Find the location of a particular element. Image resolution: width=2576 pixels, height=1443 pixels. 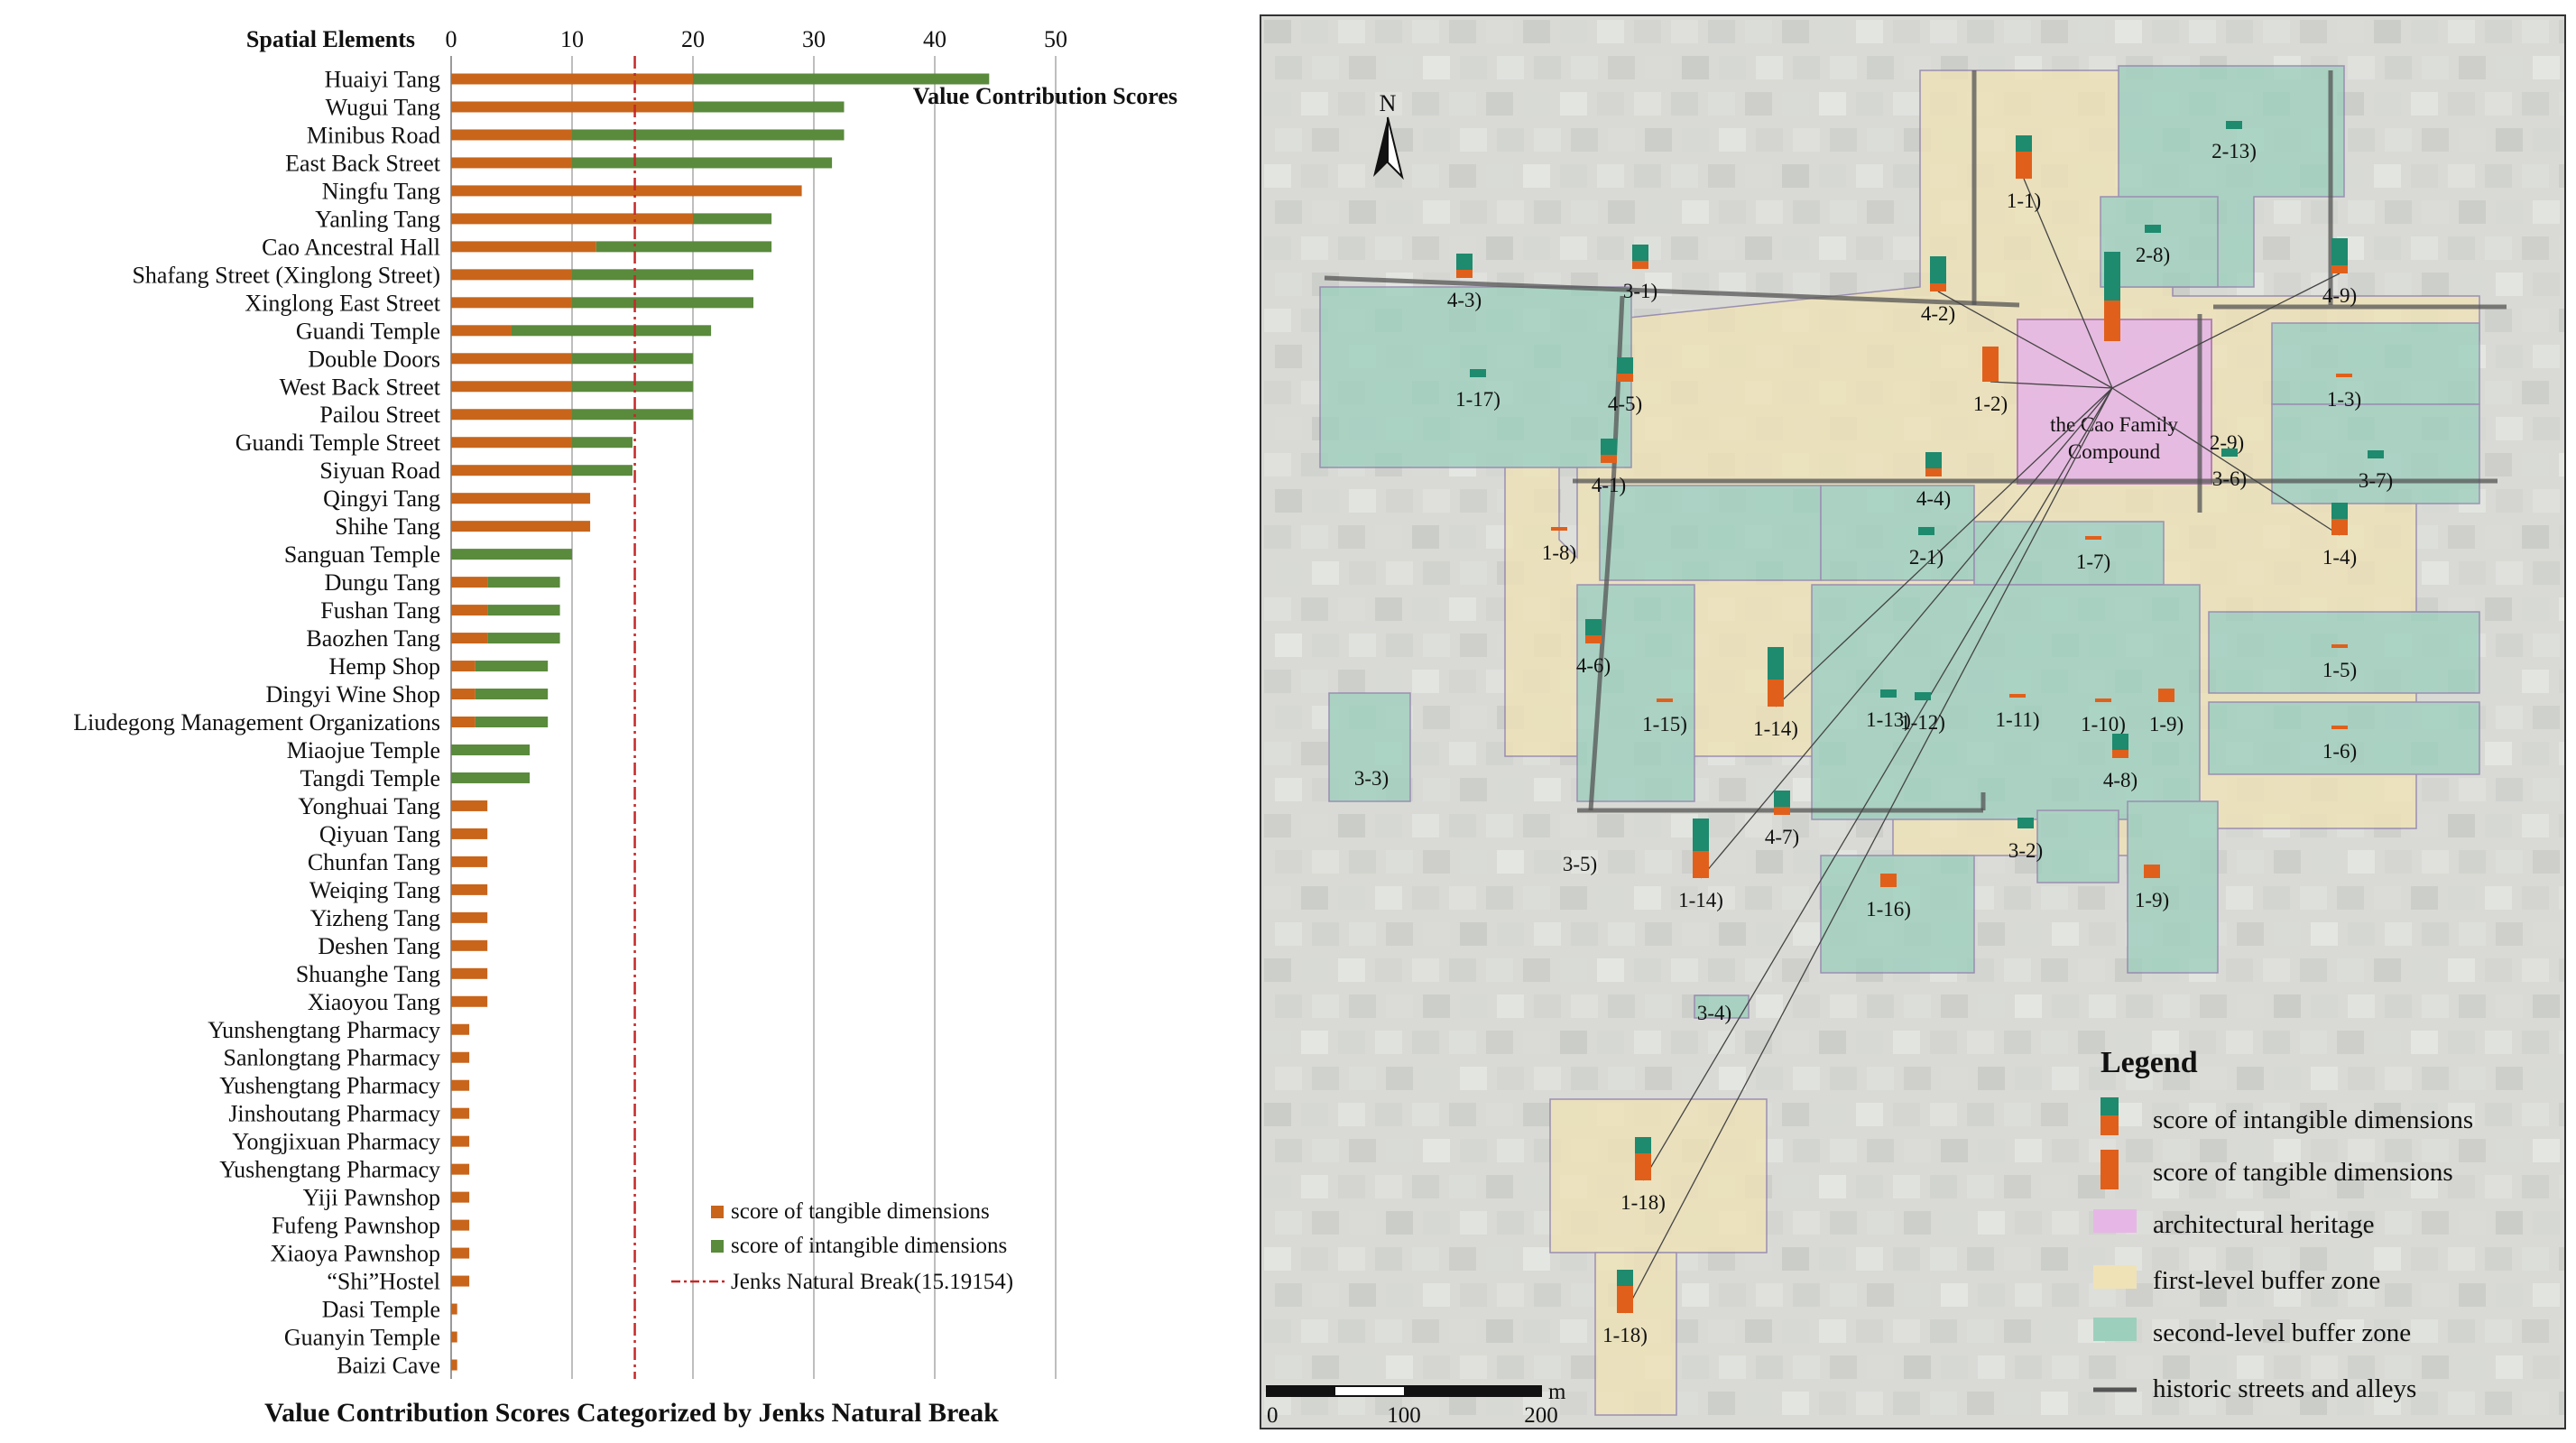

category-label: Tangdi Temple is located at coordinates (370, 778).